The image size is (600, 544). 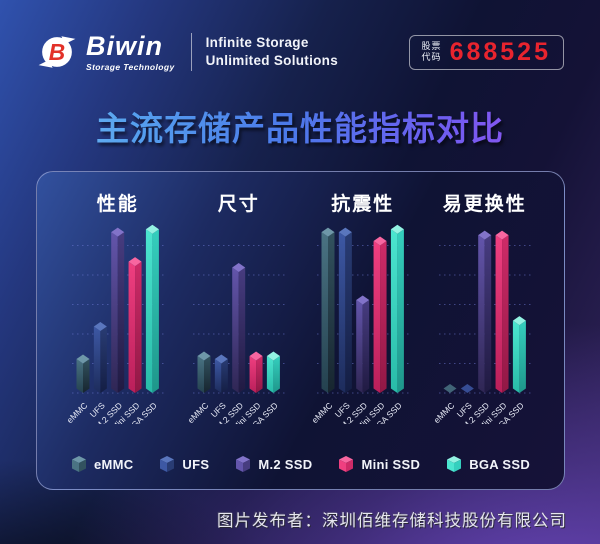 I want to click on legend-item: Mini SSD, so click(x=379, y=464).